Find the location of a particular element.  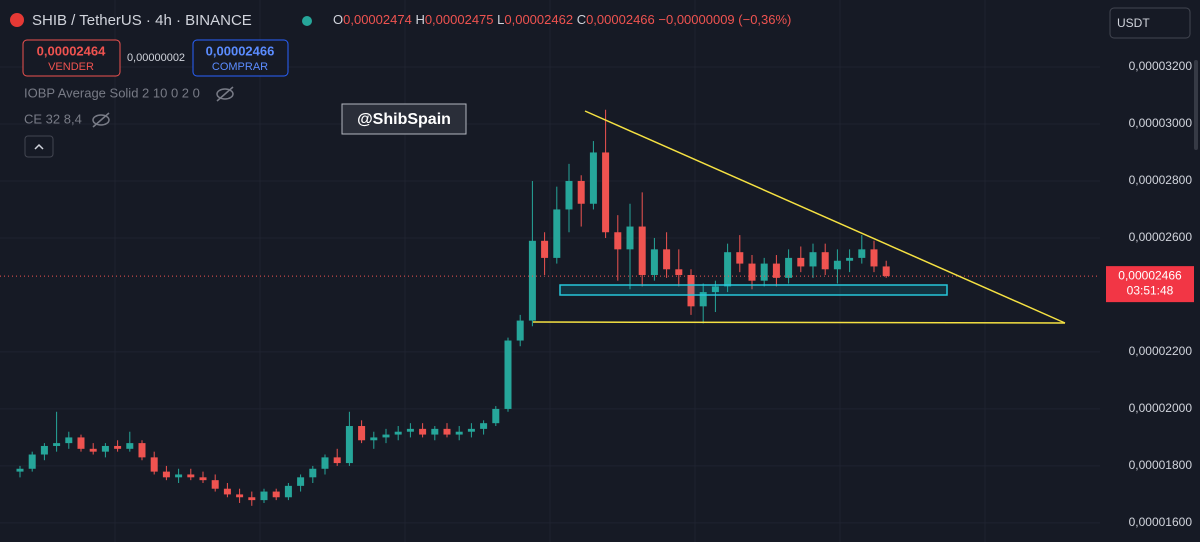

y-tick-label: 0,00002600 is located at coordinates (1161, 237).